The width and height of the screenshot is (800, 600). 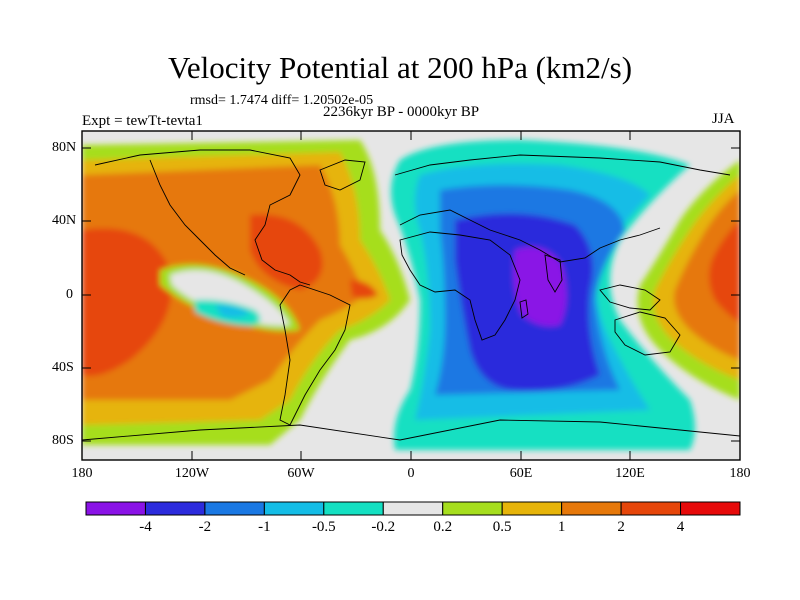 I want to click on stats-text: rmsd= 1.7474 diff= 1.20502e-05, so click(x=282, y=100).